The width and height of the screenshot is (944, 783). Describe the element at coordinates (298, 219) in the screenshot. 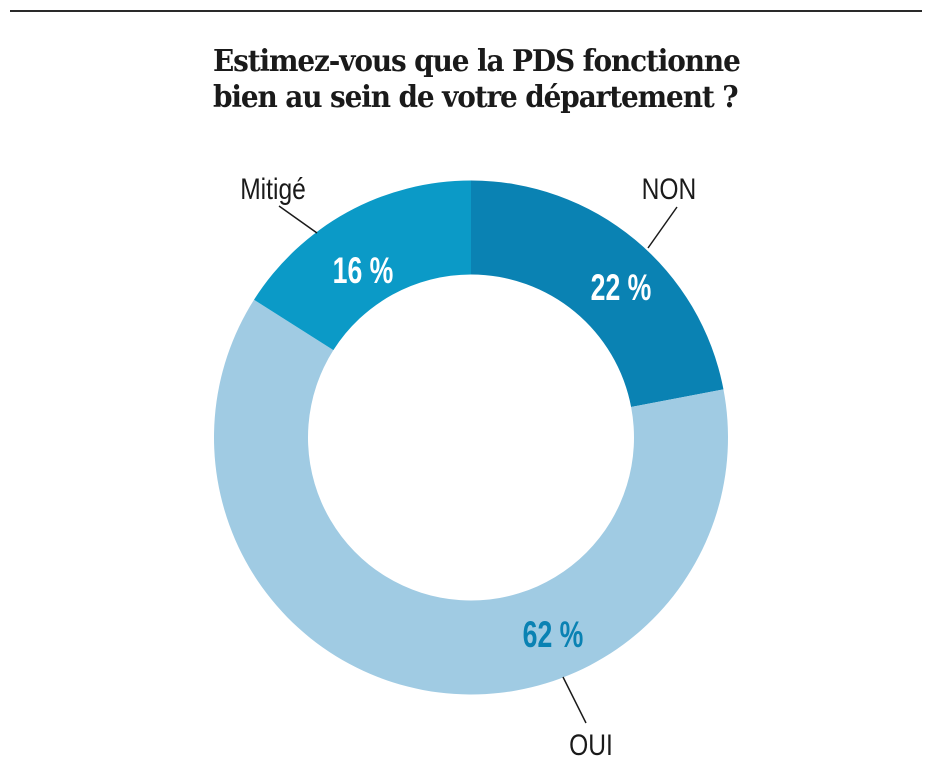

I see `leader-line-mitige` at that location.